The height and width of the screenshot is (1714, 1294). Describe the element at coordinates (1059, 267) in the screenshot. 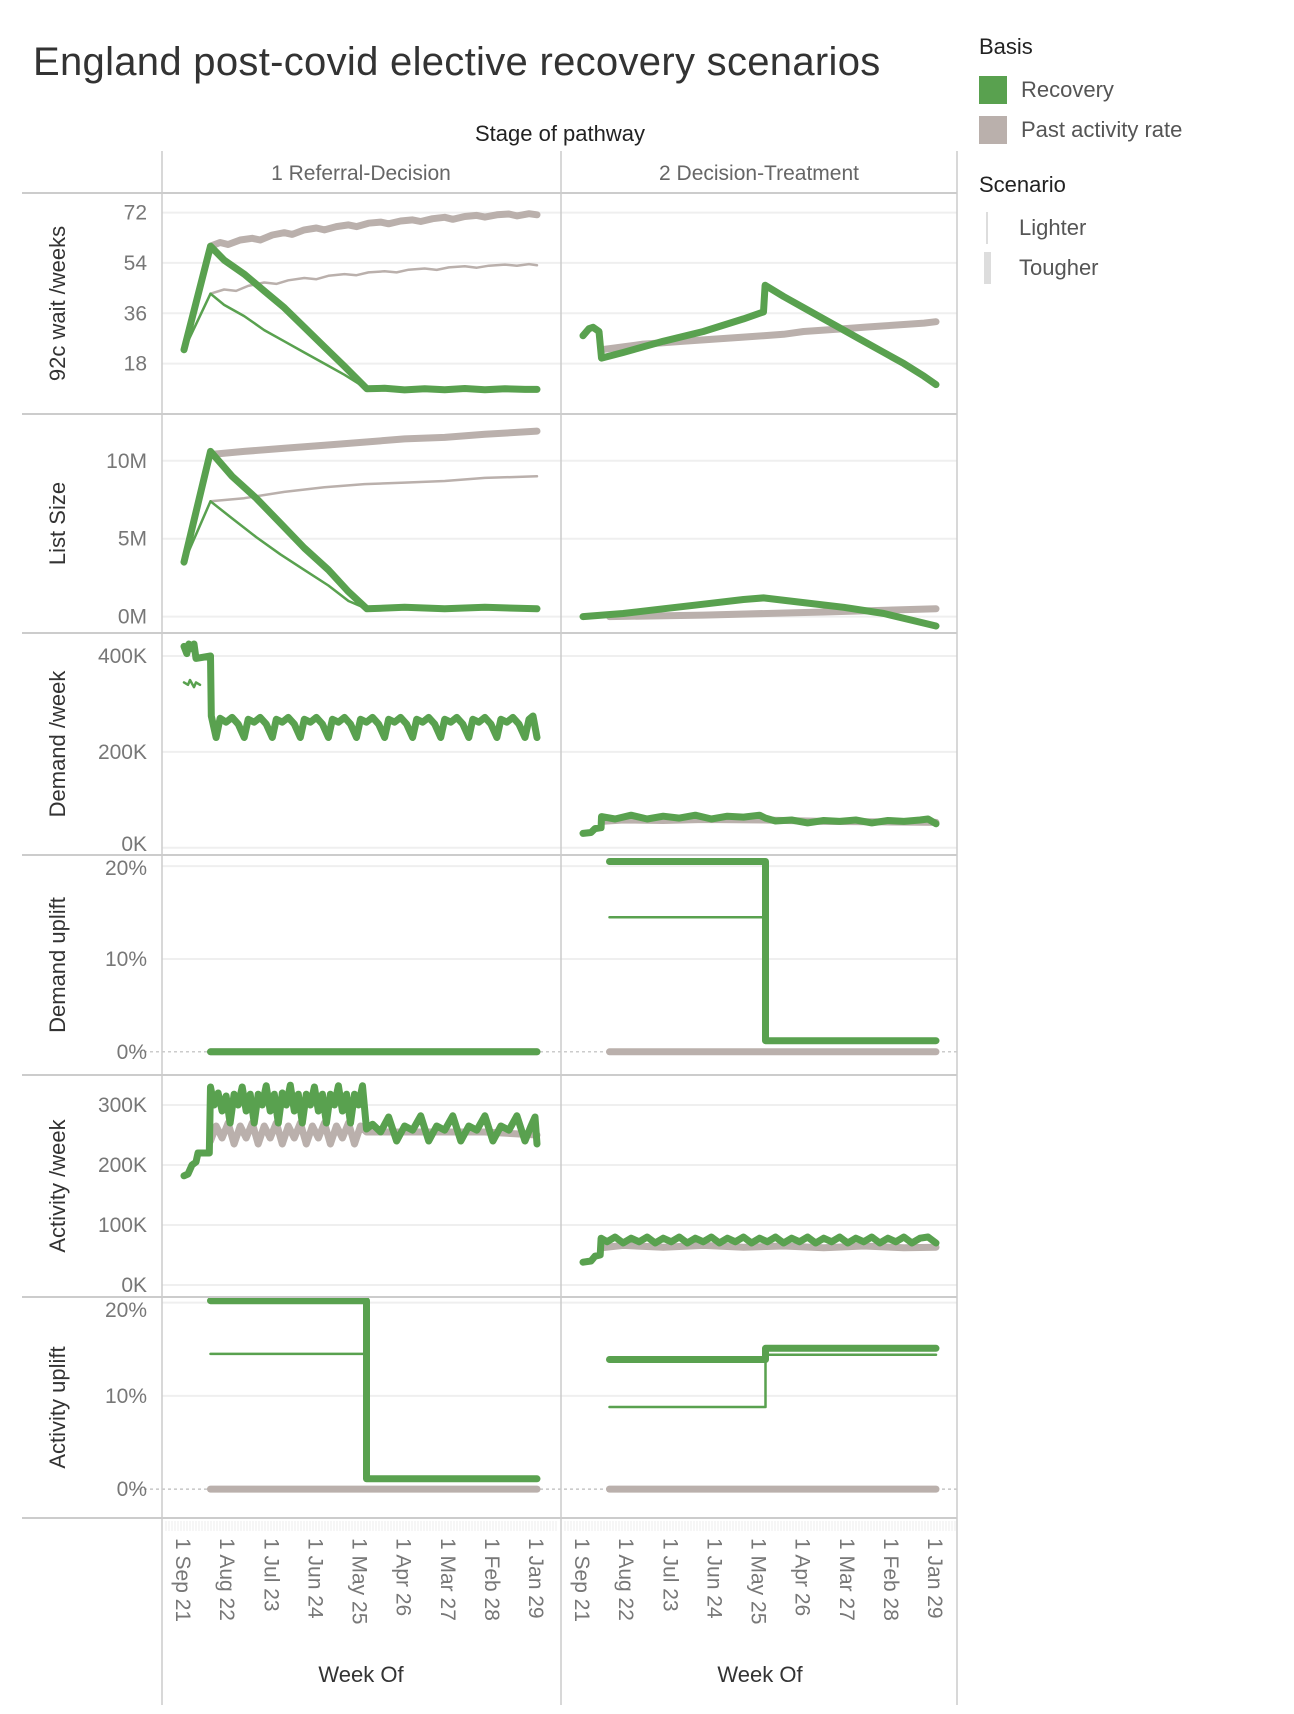

I see `legend-label: Tougher` at that location.